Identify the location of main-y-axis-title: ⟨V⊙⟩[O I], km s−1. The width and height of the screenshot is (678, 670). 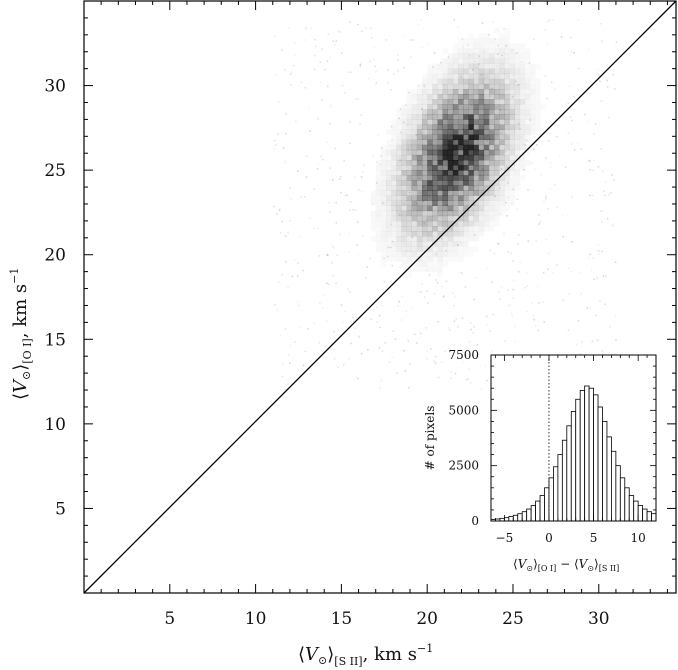
(21, 334).